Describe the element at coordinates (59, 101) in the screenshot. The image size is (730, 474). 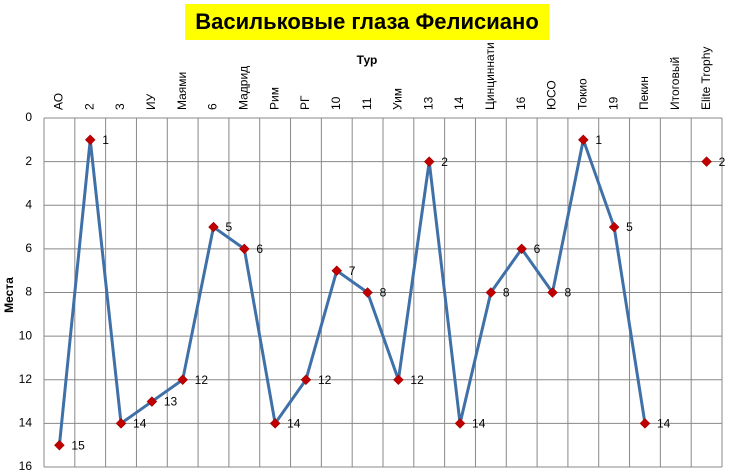
I see `x-tick-label: АО` at that location.